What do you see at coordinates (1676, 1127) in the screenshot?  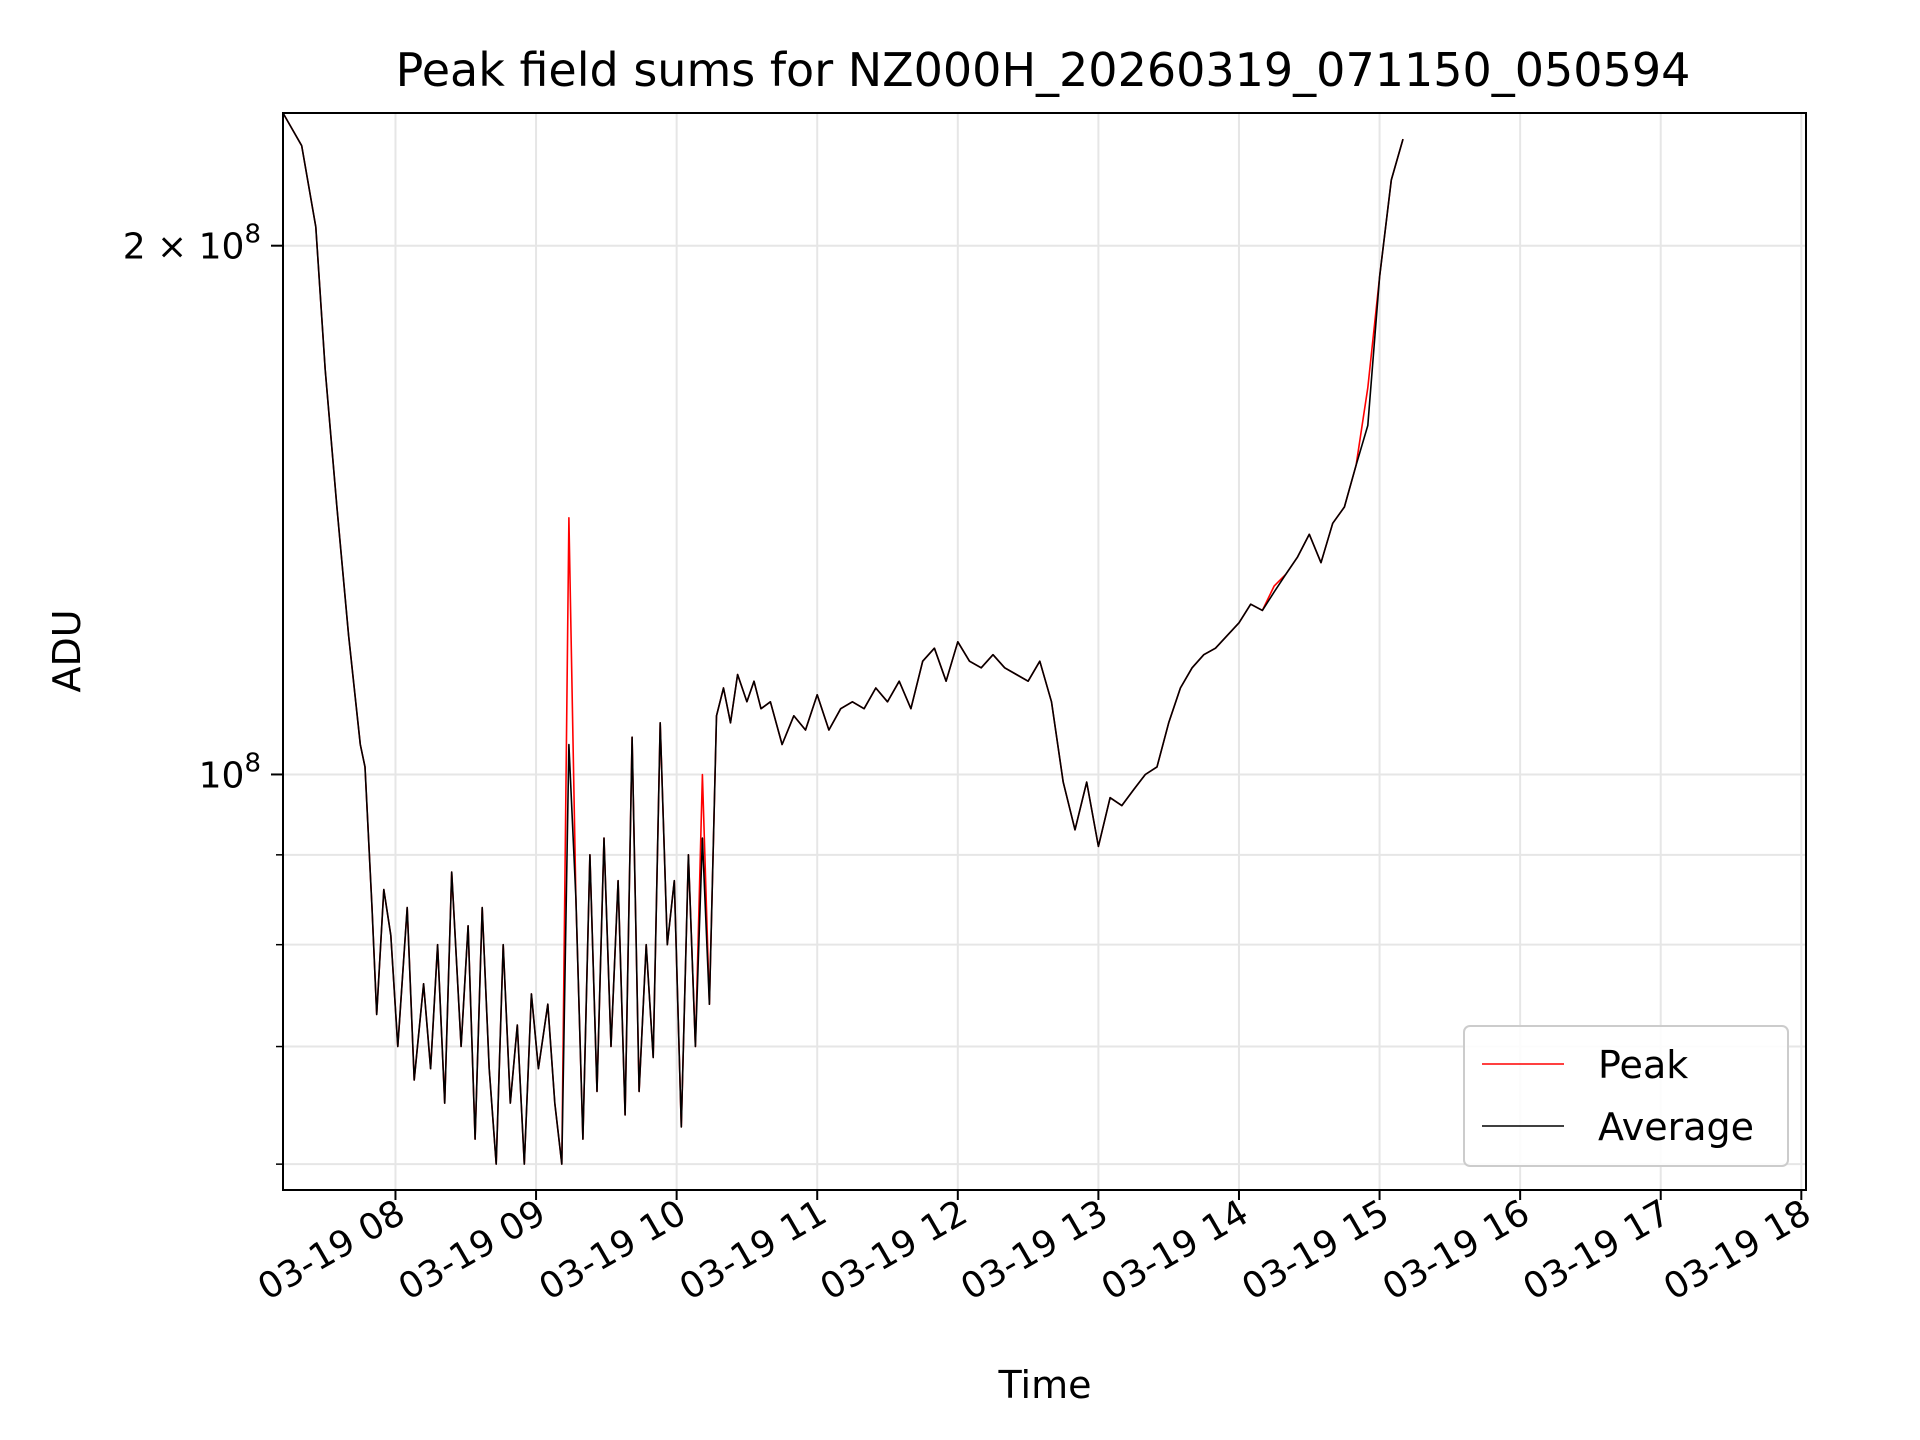 I see `legend-average-label: Average` at bounding box center [1676, 1127].